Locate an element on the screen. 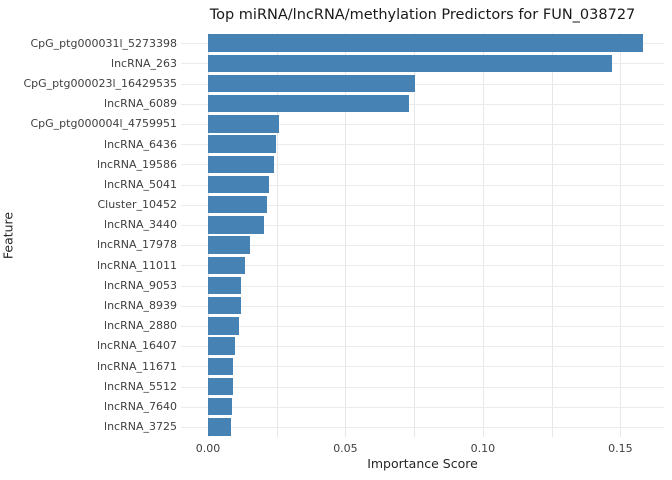 This screenshot has width=672, height=480. y-tick-label: lncRNA_5512 is located at coordinates (140, 386).